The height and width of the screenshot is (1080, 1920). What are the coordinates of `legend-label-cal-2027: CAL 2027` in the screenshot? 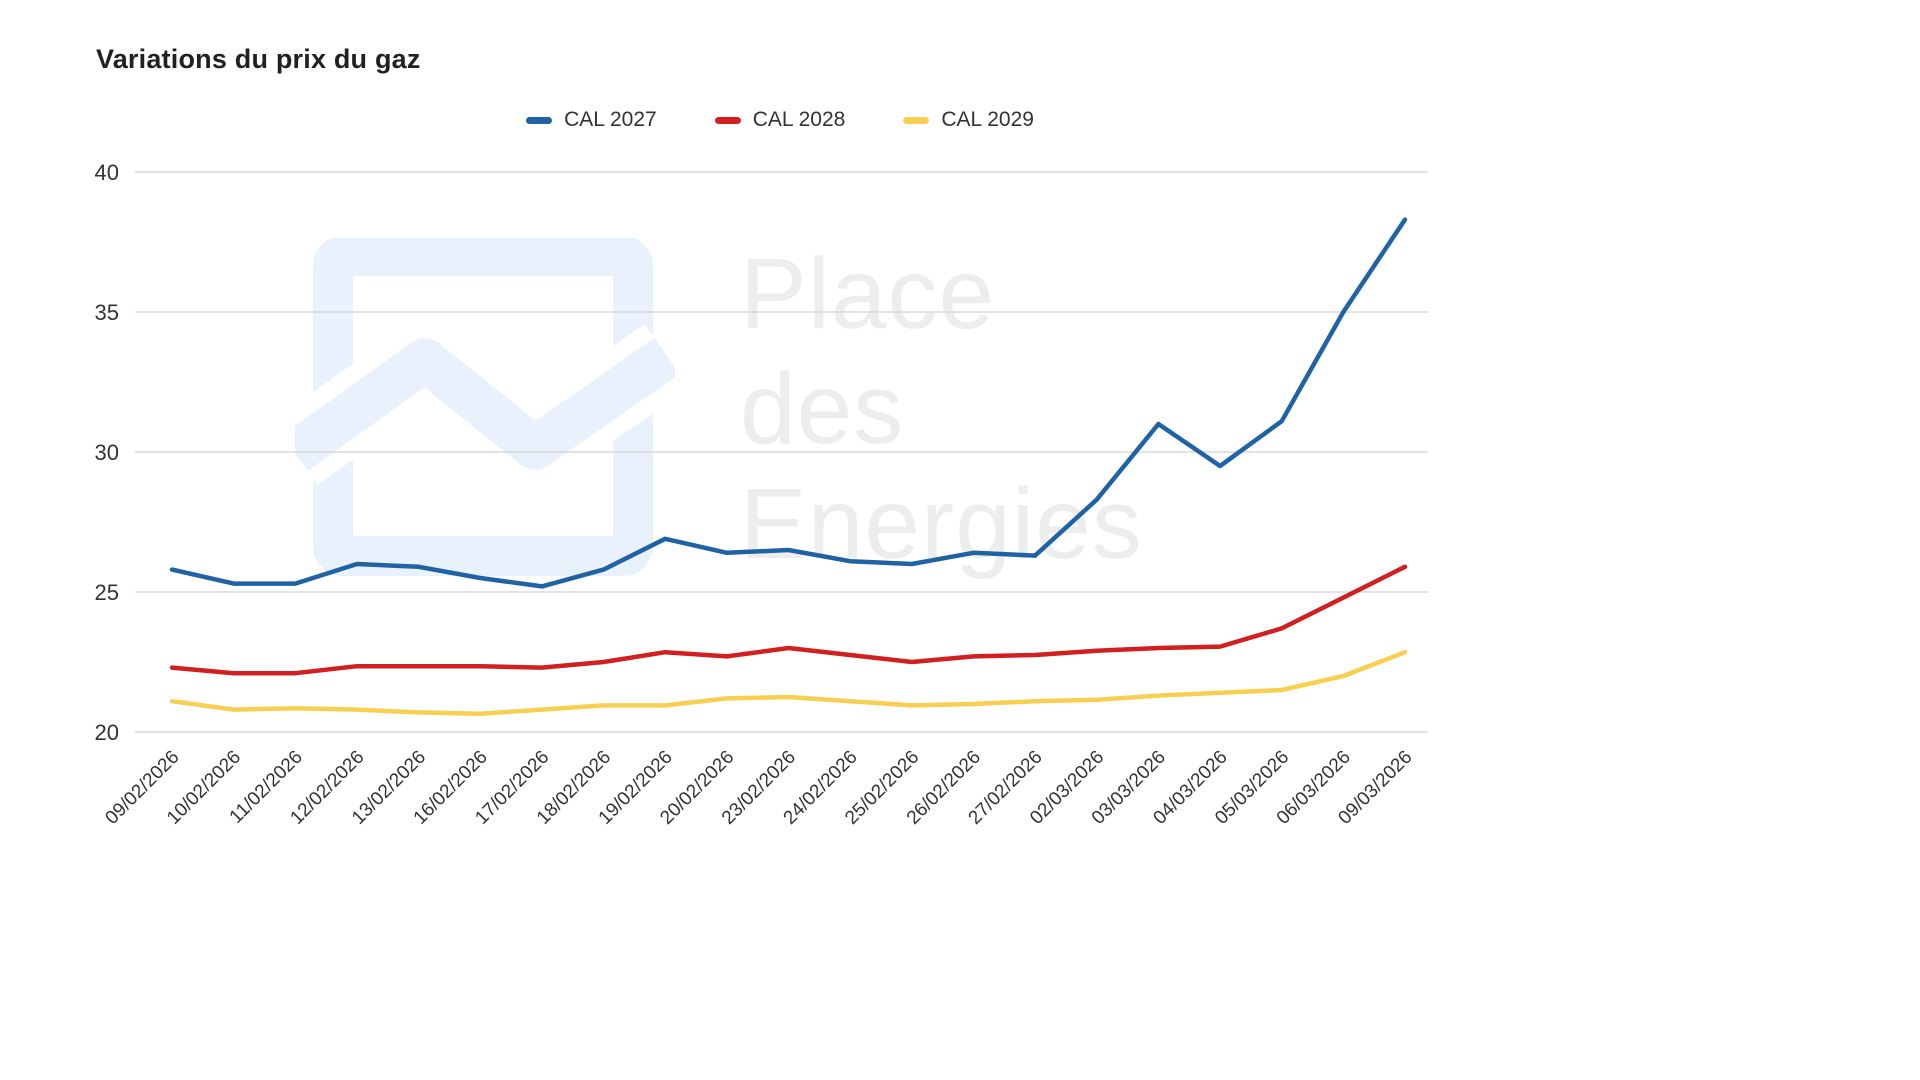 It's located at (610, 119).